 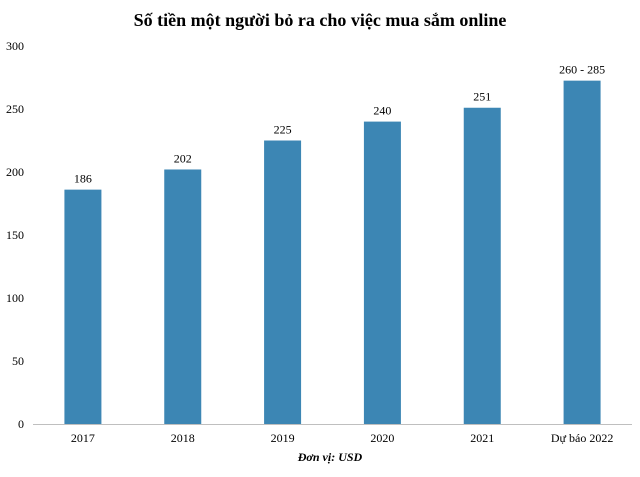 I want to click on x-tick-label: 2018, so click(x=183, y=438).